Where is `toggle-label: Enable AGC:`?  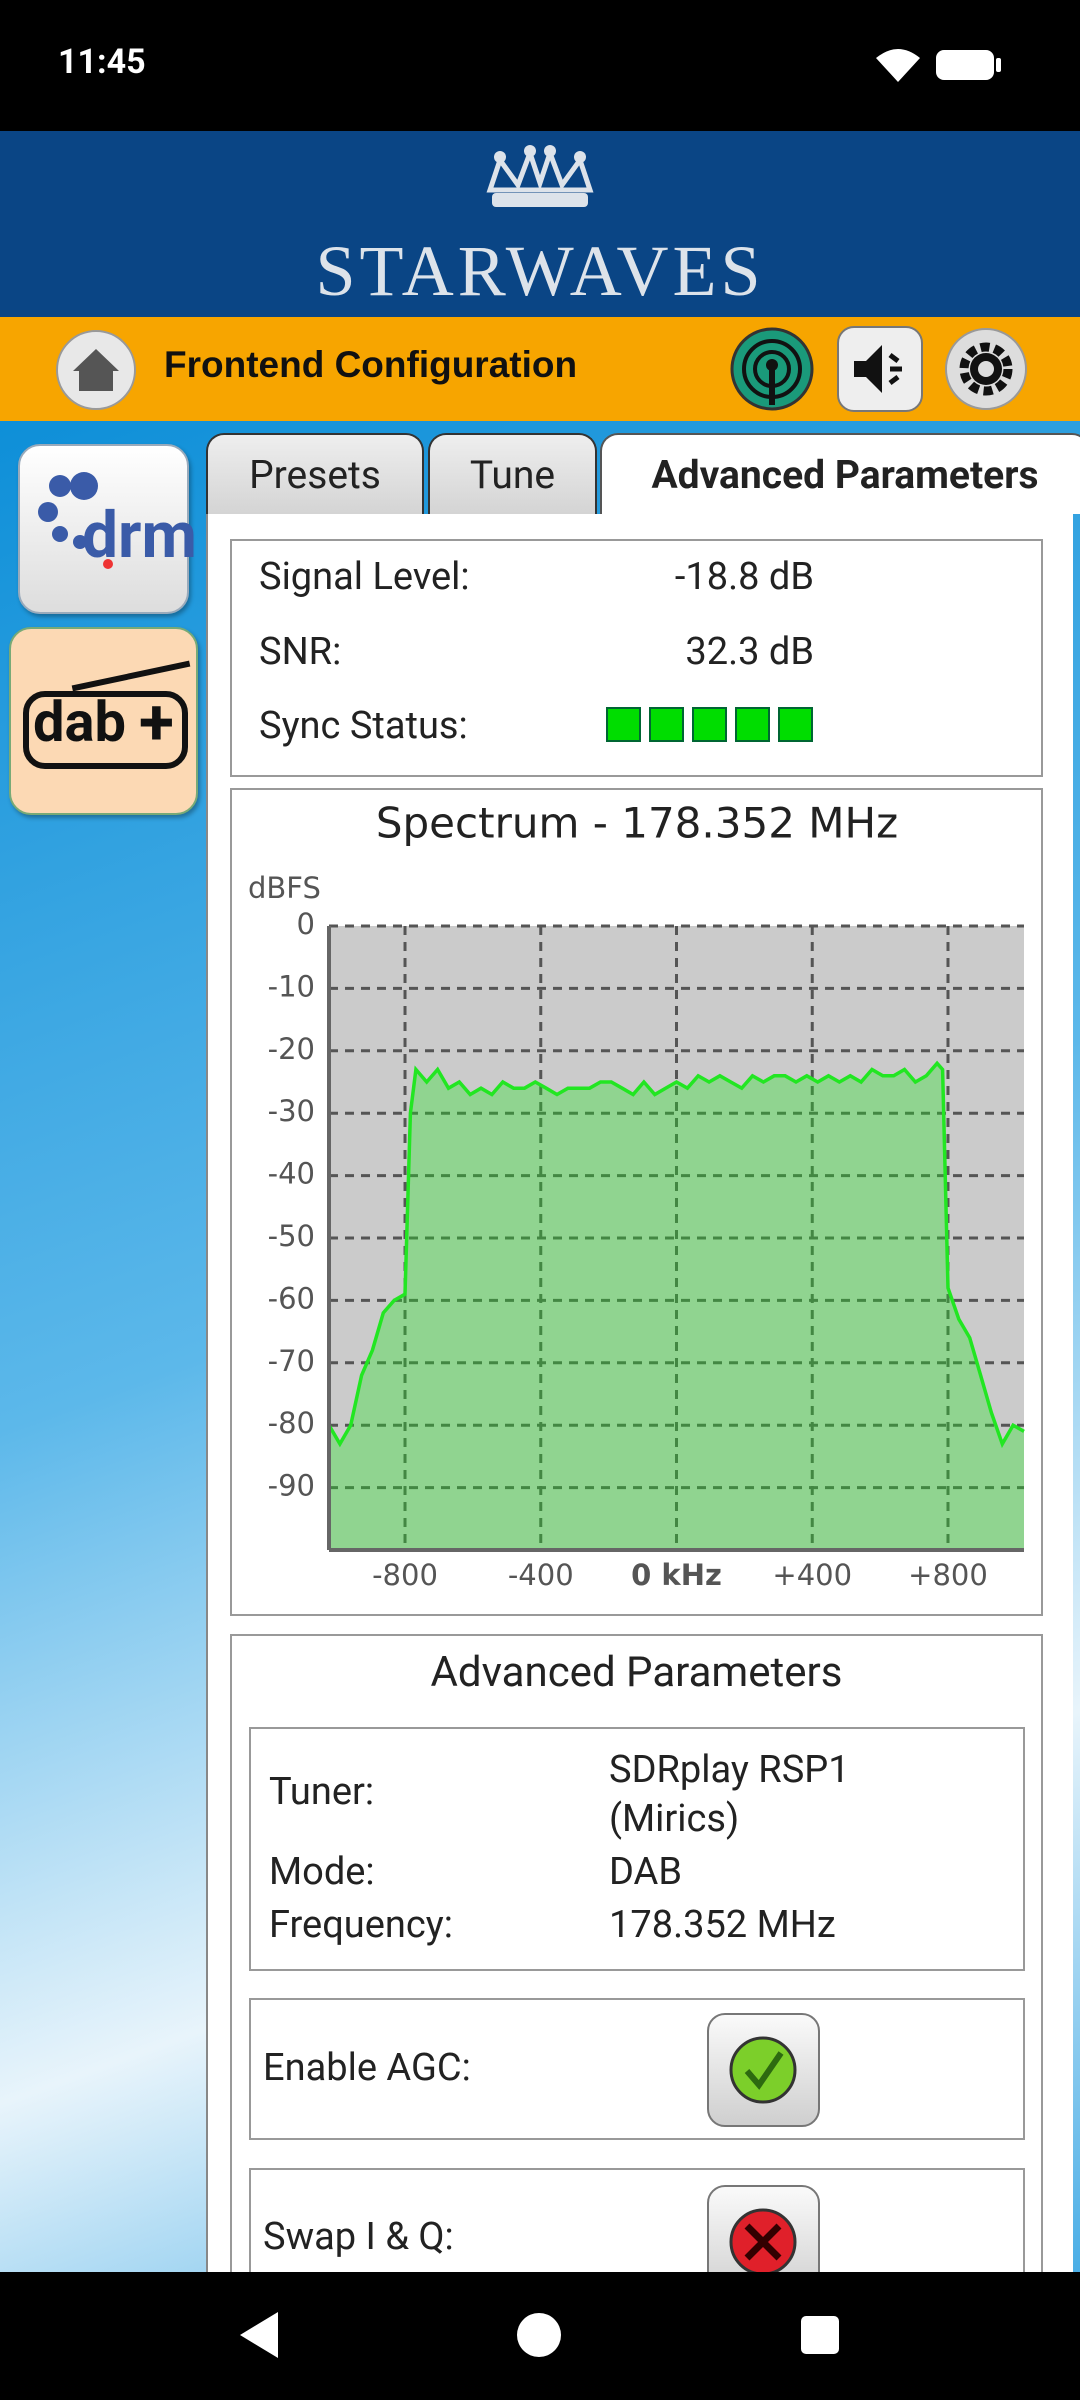
toggle-label: Enable AGC: is located at coordinates (367, 2068).